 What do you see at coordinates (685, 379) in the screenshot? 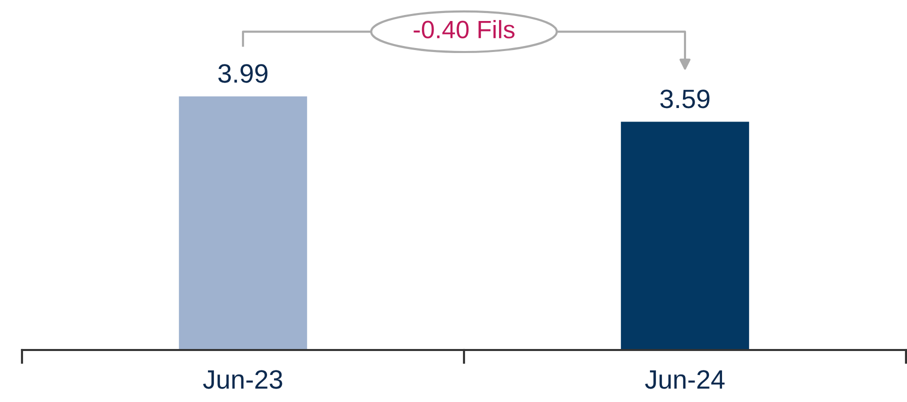
I see `x-tick-label: Jun-24` at bounding box center [685, 379].